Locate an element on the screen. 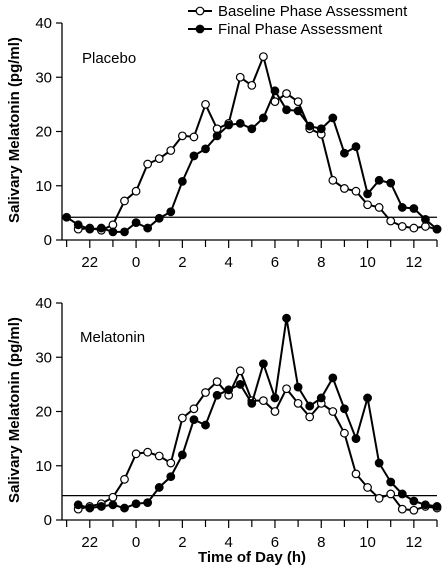  y-tick-label-placebo: 30 is located at coordinates (43, 77).